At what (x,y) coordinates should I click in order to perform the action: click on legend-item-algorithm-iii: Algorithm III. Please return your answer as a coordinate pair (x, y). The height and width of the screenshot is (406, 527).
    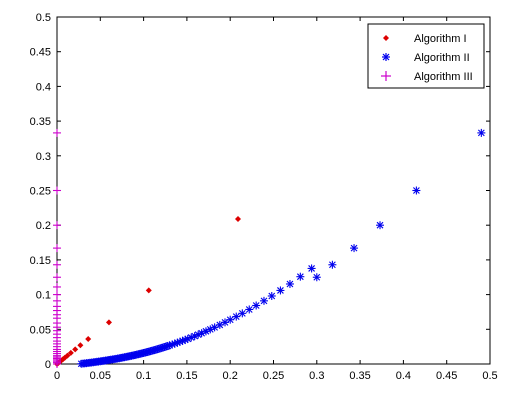
    Looking at the image, I should click on (427, 77).